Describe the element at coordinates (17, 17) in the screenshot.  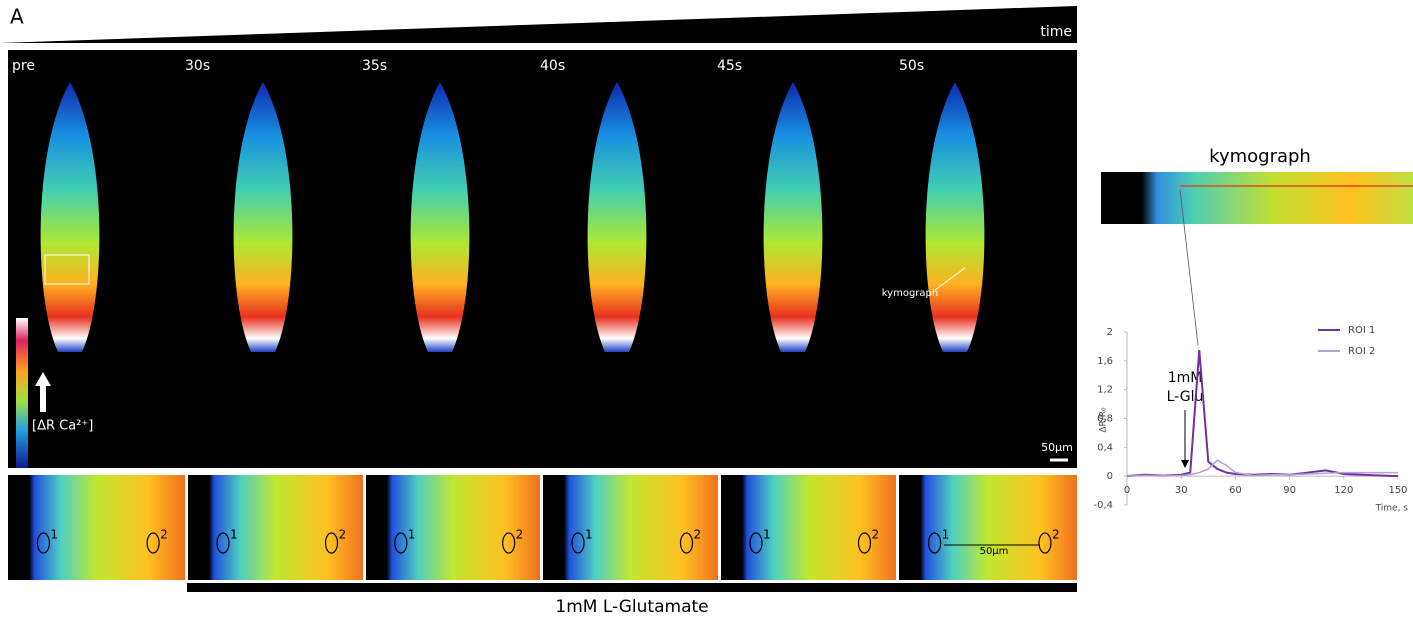
I see `panel-label: A` at that location.